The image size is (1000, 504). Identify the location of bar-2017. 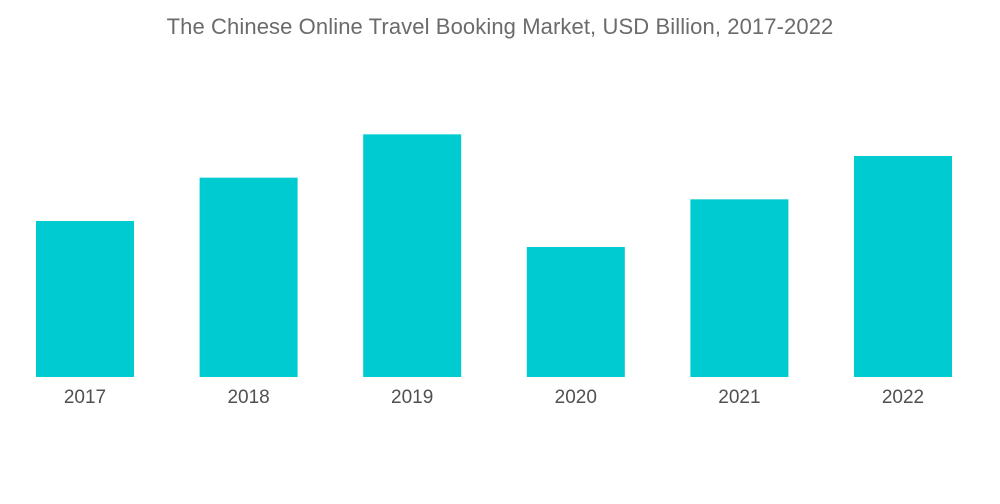
(85, 299).